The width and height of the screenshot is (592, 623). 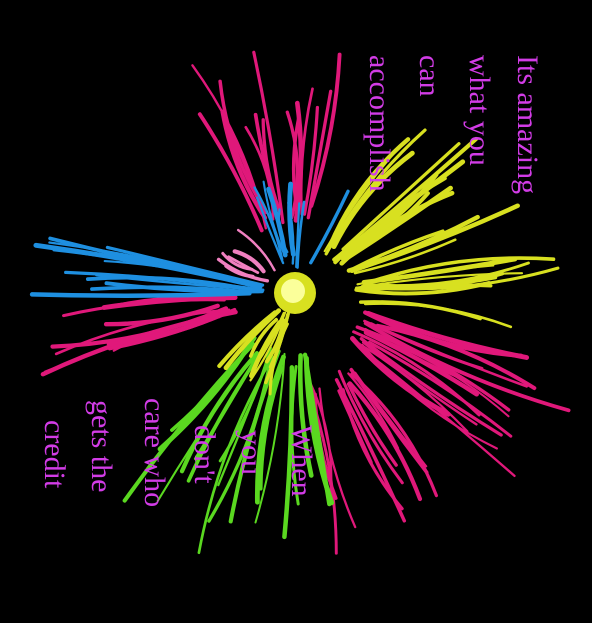 I want to click on quote-line: credit, so click(x=54, y=454).